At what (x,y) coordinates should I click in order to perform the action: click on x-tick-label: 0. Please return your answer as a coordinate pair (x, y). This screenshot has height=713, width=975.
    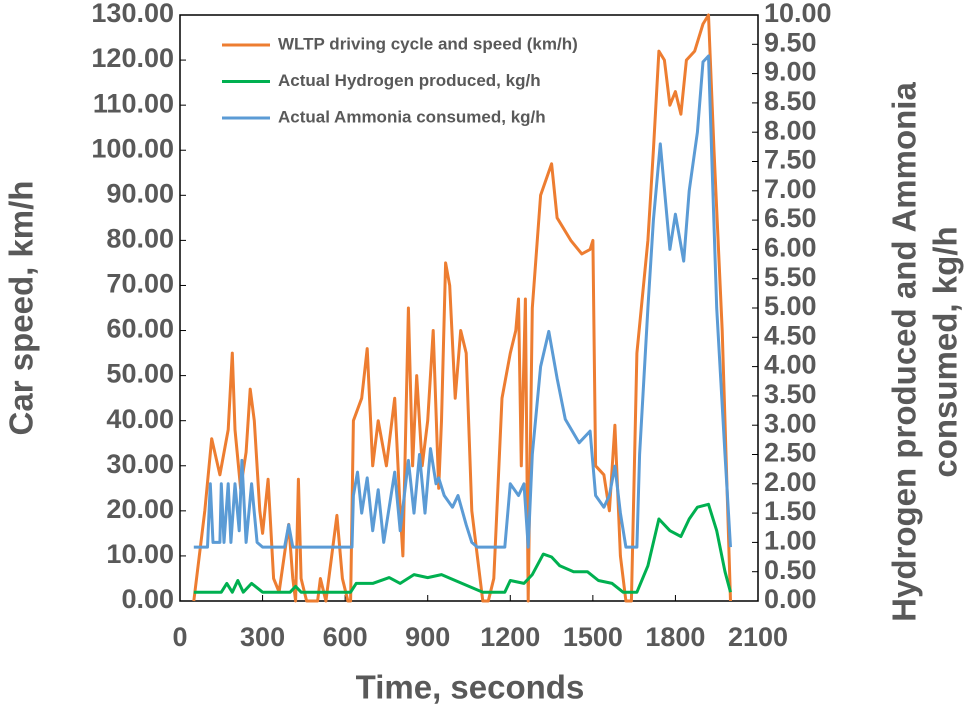
    Looking at the image, I should click on (179, 637).